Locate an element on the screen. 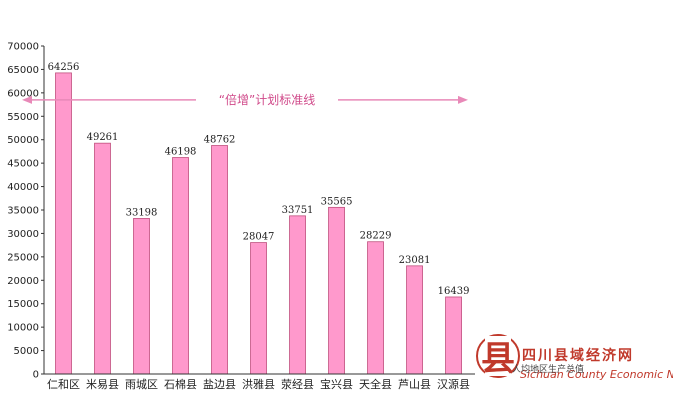  category-label: 雨城区 is located at coordinates (141, 384).